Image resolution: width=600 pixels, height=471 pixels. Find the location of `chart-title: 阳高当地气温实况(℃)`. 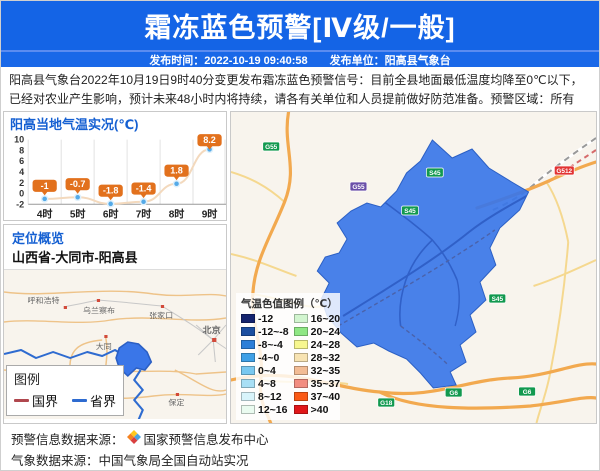

chart-title: 阳高当地气温实况(℃) is located at coordinates (74, 124).